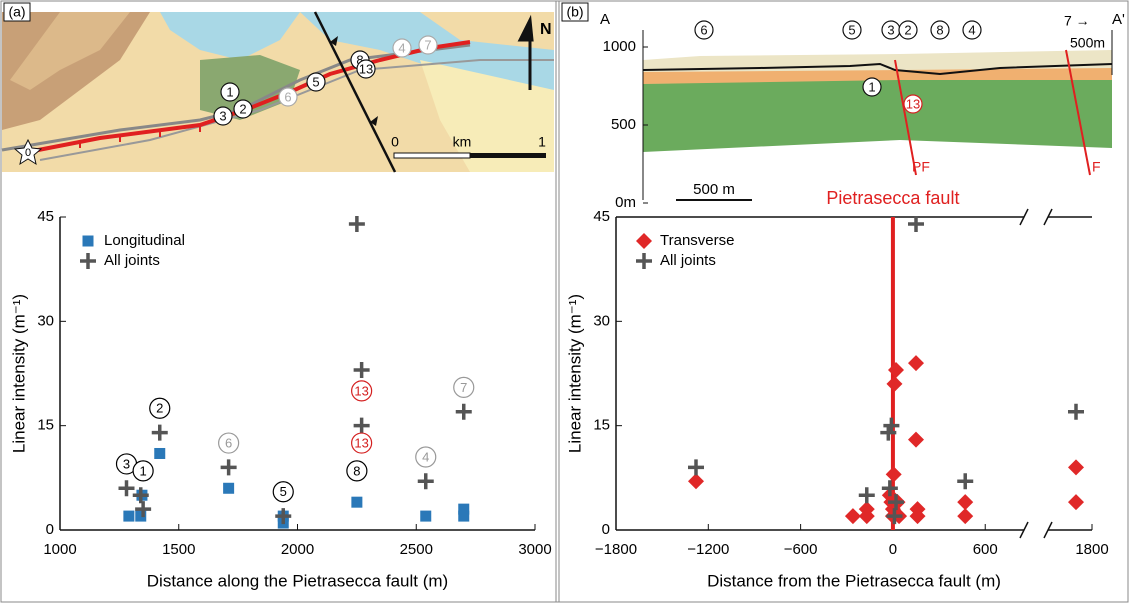 The height and width of the screenshot is (603, 1129). I want to click on x-tick-label: 2000, so click(297, 549).